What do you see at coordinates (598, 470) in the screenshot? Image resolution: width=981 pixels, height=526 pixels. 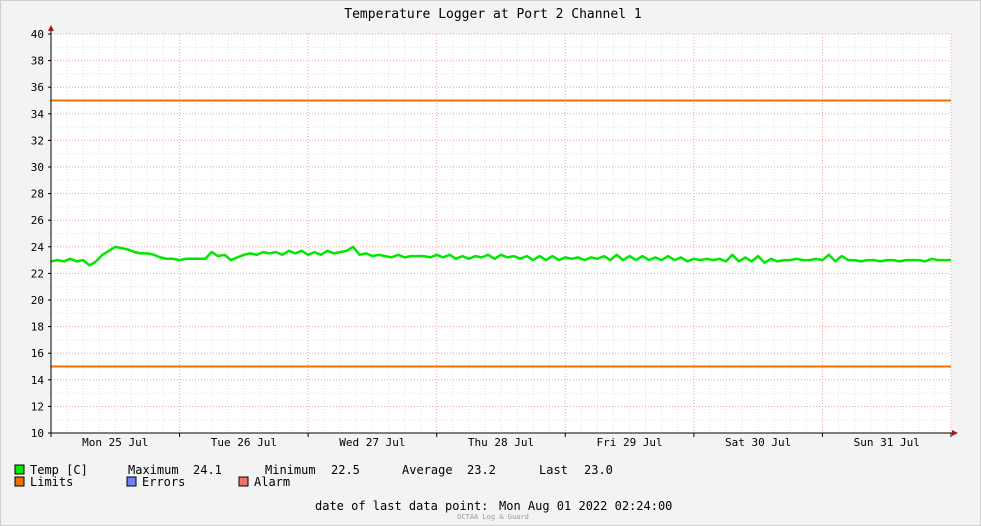 I see `legend-last-value: 23.0` at bounding box center [598, 470].